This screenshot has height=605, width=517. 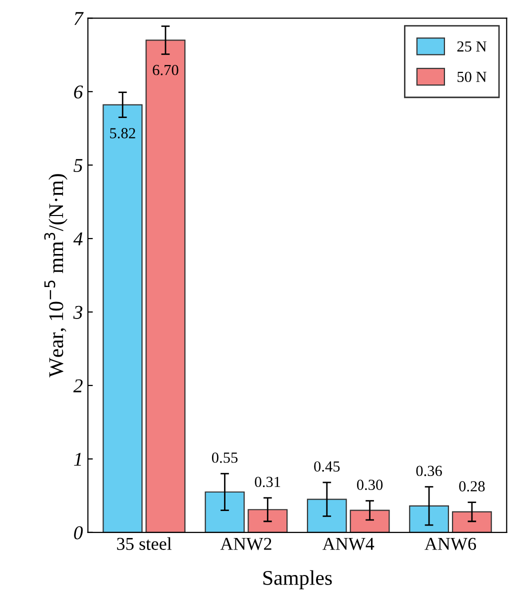 I want to click on data-label: 0.28, so click(x=472, y=486).